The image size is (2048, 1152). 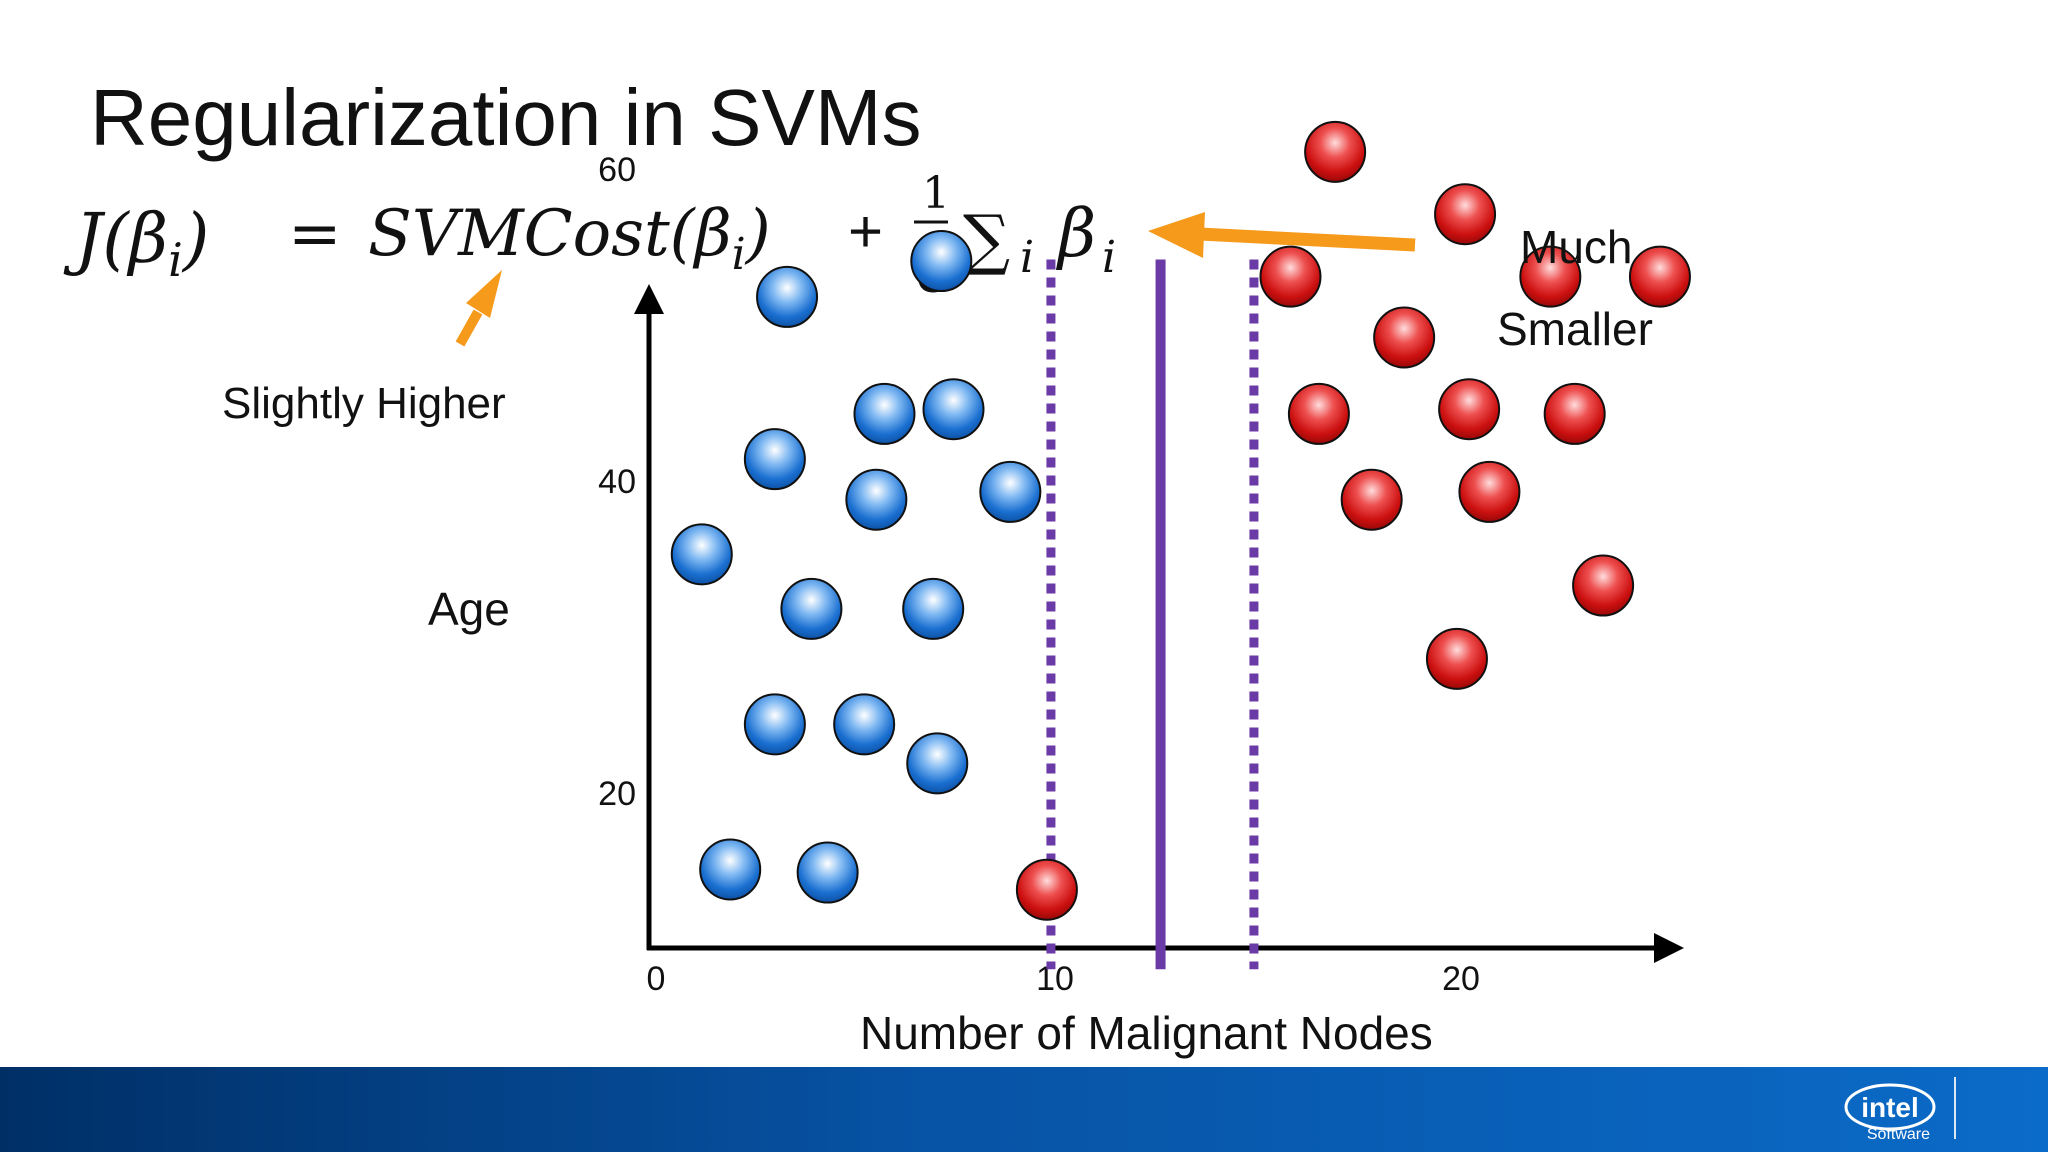 I want to click on intel-logo-text: intel, so click(x=1890, y=1107).